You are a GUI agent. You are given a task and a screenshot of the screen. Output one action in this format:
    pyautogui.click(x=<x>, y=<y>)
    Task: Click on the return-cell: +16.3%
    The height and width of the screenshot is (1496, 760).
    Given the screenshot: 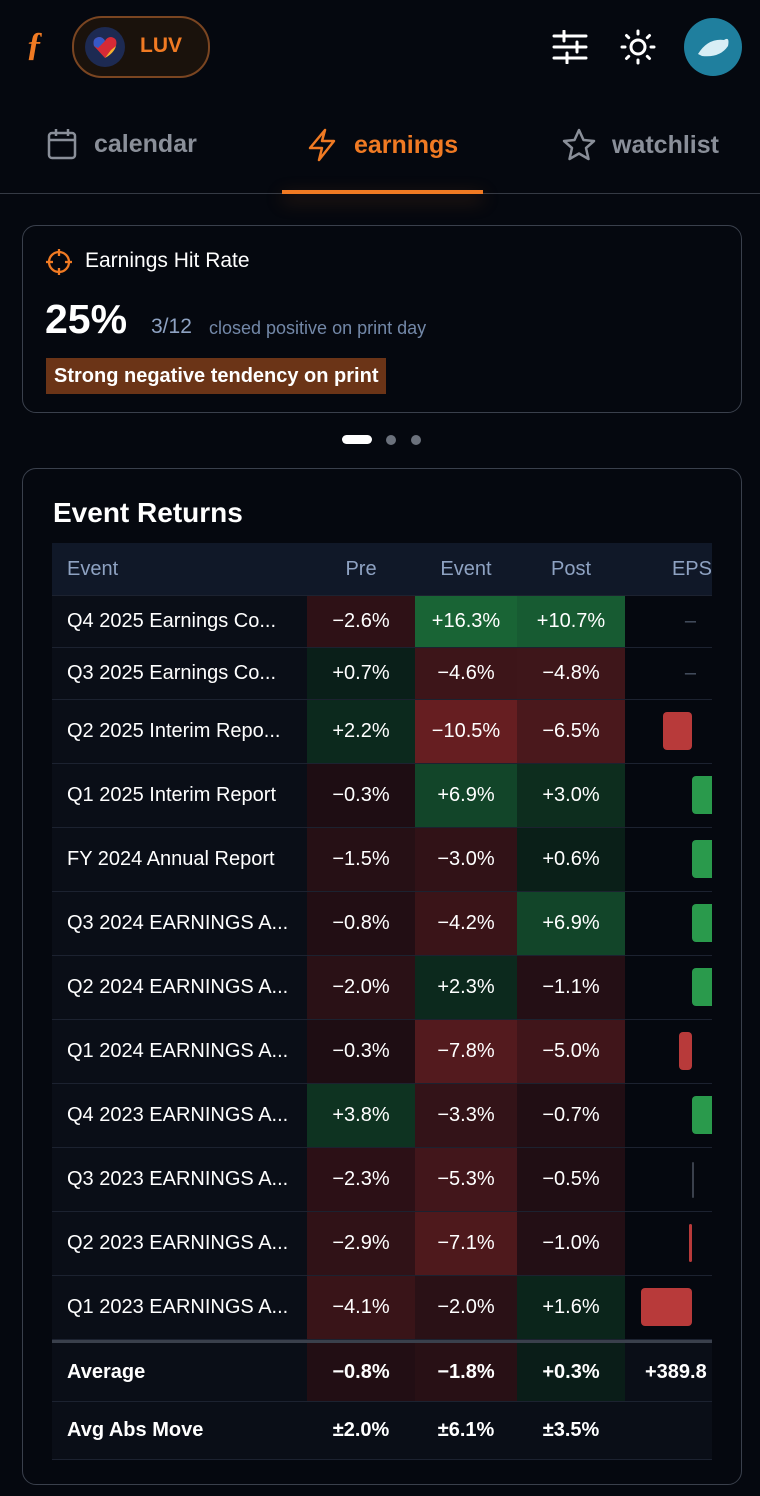 What is the action you would take?
    pyautogui.click(x=466, y=621)
    